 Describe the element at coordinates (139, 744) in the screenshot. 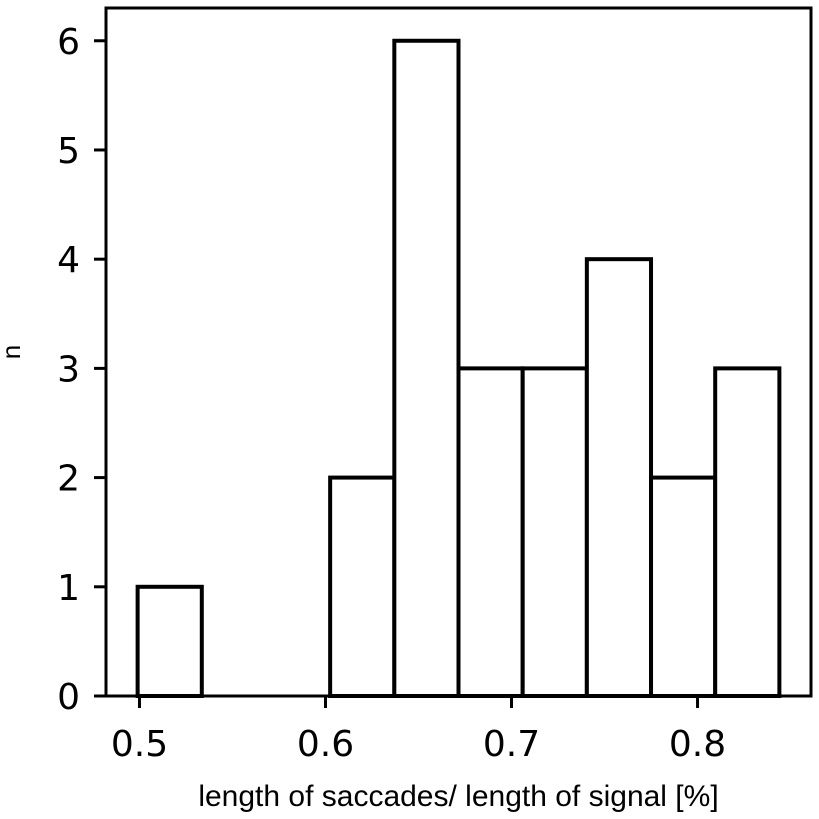

I see `x-tick-label-0: 0.5` at that location.